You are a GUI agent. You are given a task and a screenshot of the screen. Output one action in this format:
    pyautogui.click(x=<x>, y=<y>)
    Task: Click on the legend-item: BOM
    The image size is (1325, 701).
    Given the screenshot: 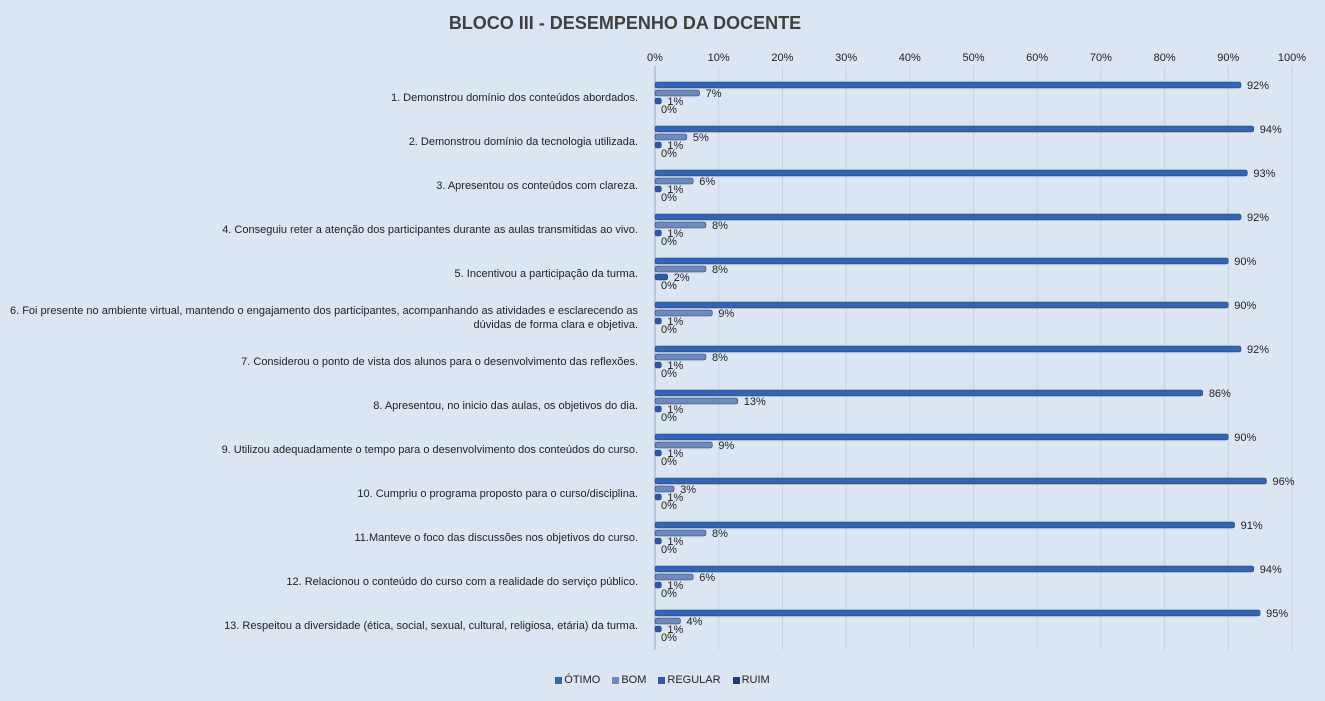 What is the action you would take?
    pyautogui.click(x=629, y=680)
    